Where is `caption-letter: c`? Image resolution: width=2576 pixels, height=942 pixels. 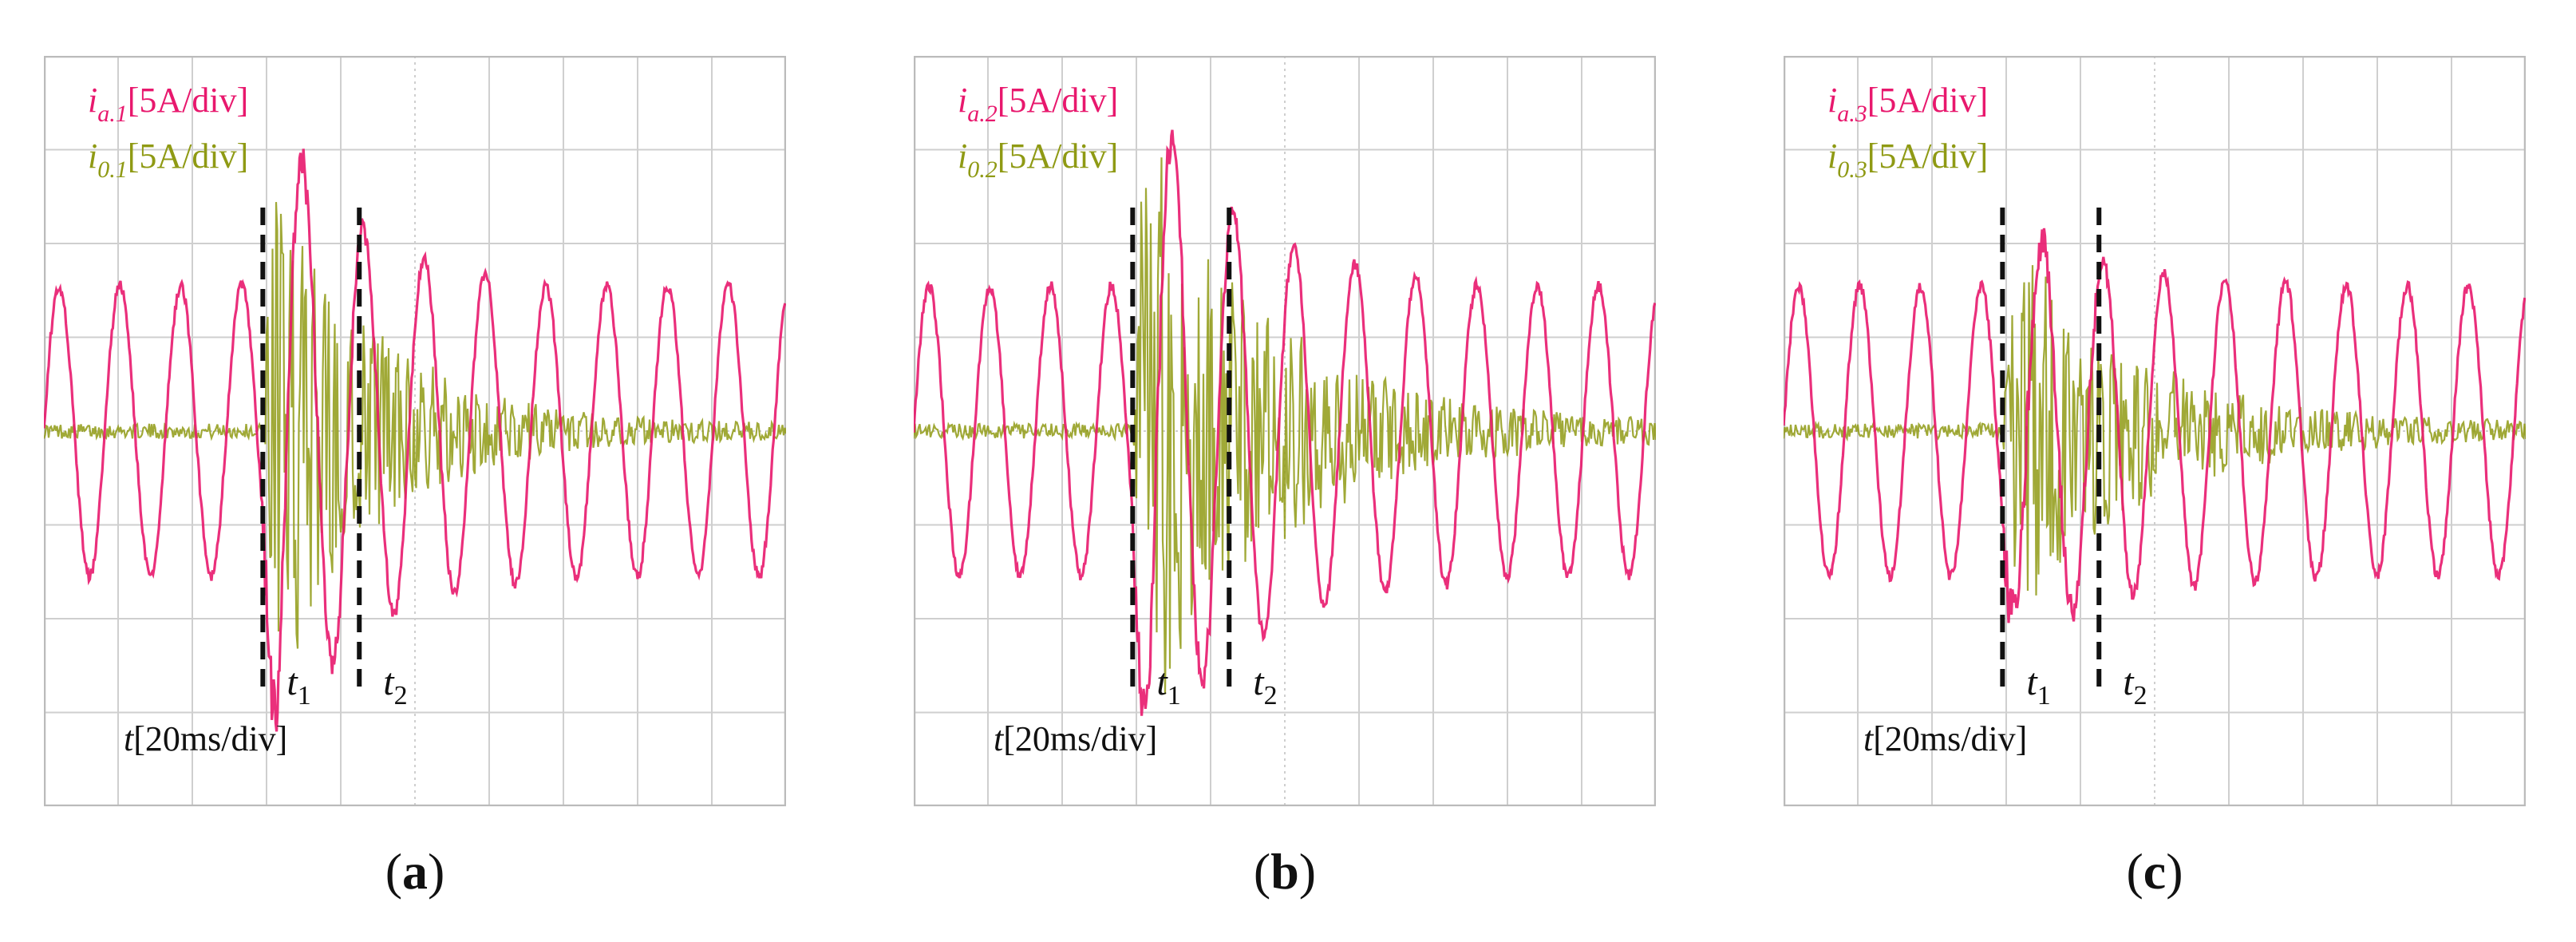 caption-letter: c is located at coordinates (2155, 871).